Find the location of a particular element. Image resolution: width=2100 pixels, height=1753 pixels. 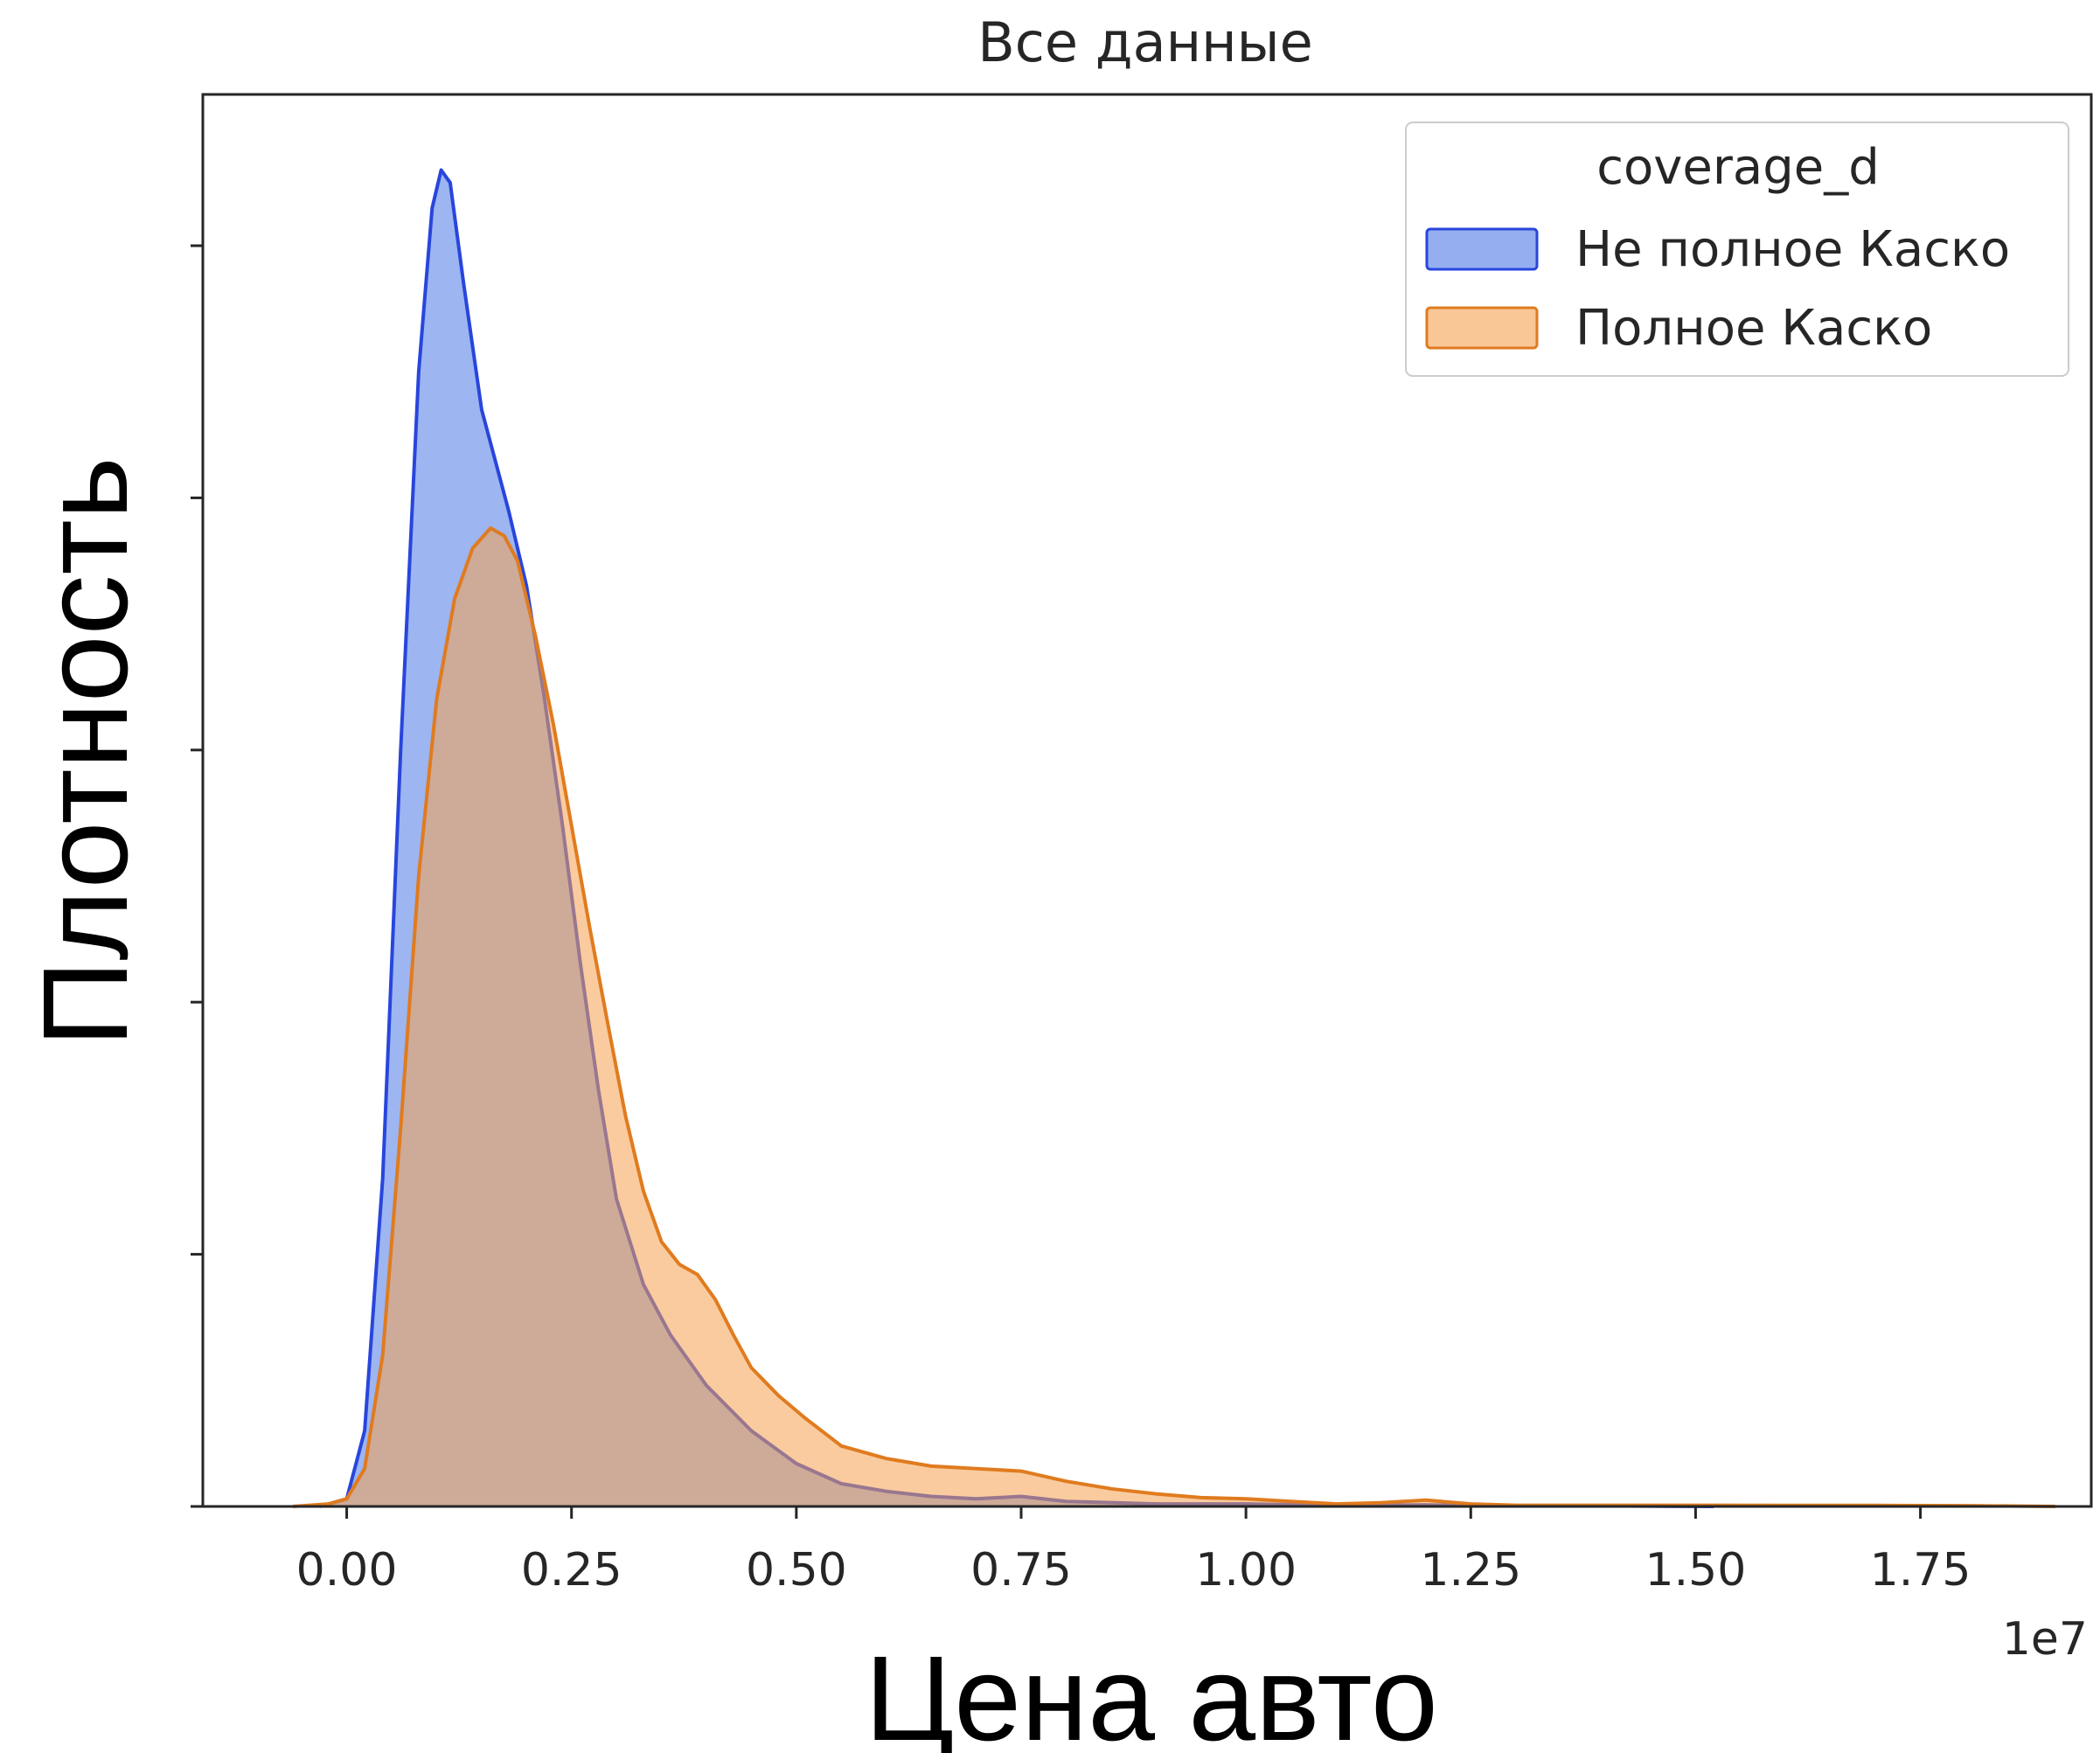

x-tick-label: 0.00 is located at coordinates (347, 1570).